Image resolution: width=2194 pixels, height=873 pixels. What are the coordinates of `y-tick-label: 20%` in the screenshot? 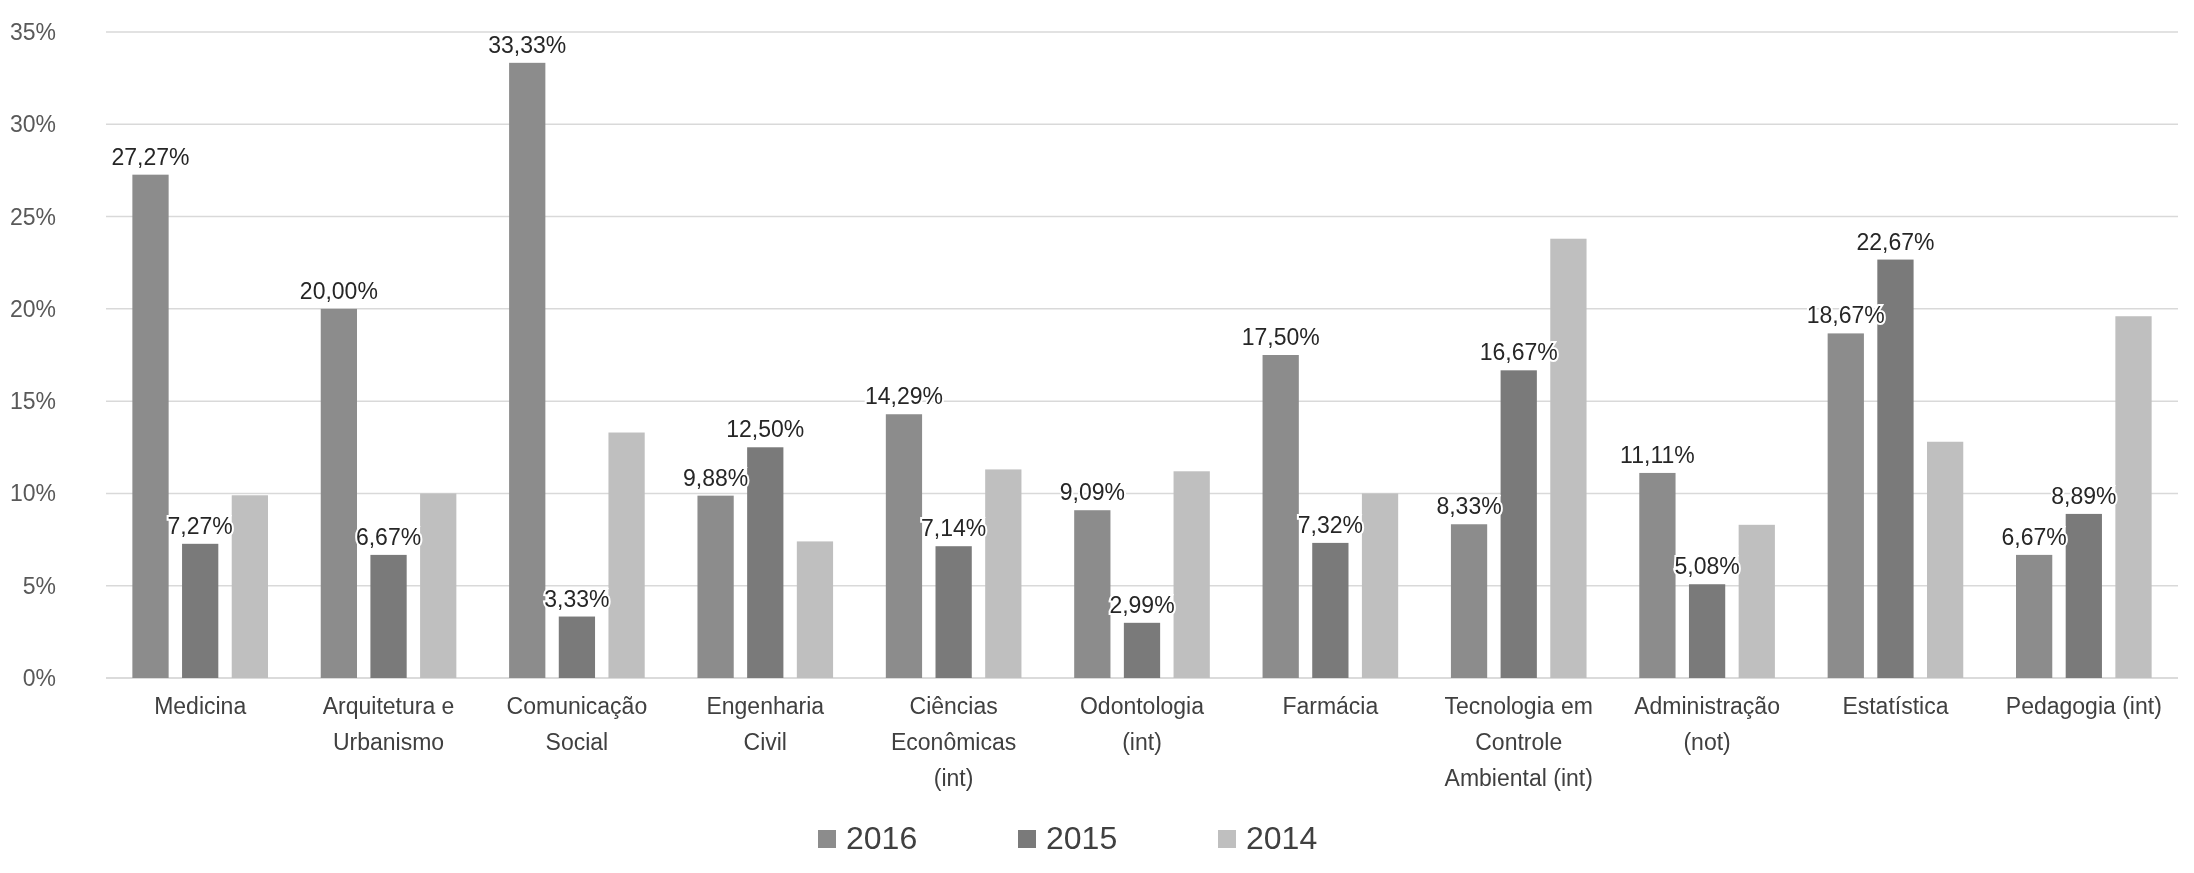 It's located at (32, 308).